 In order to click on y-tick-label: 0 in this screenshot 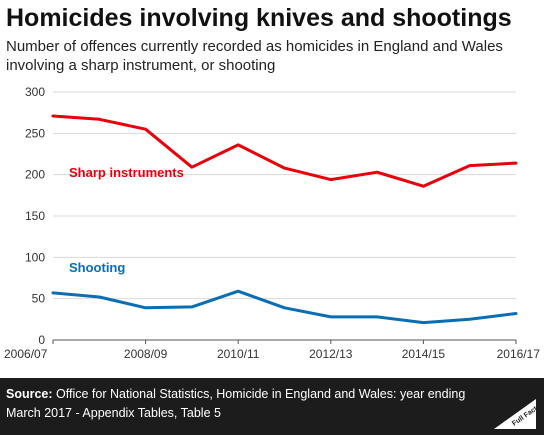, I will do `click(41, 340)`.